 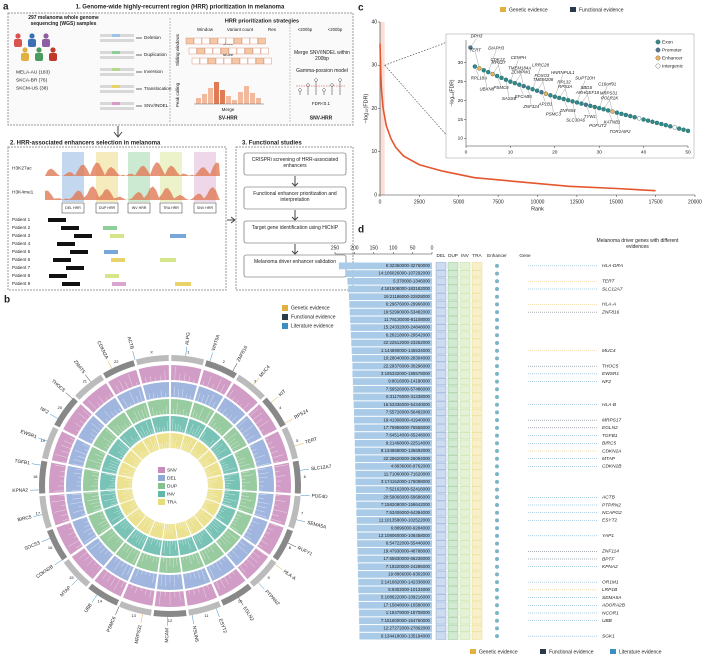 What do you see at coordinates (300, 90) in the screenshot?
I see `lollipop-head` at bounding box center [300, 90].